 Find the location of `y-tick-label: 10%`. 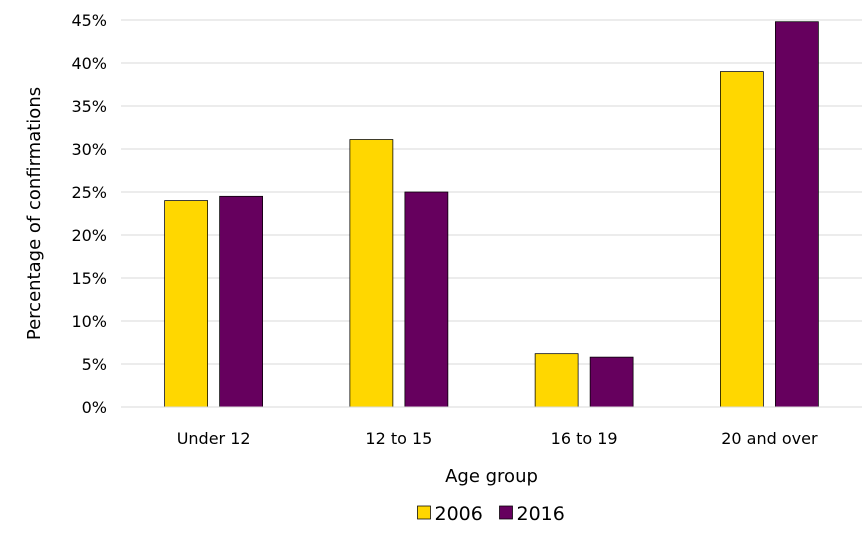

y-tick-label: 10% is located at coordinates (89, 321).